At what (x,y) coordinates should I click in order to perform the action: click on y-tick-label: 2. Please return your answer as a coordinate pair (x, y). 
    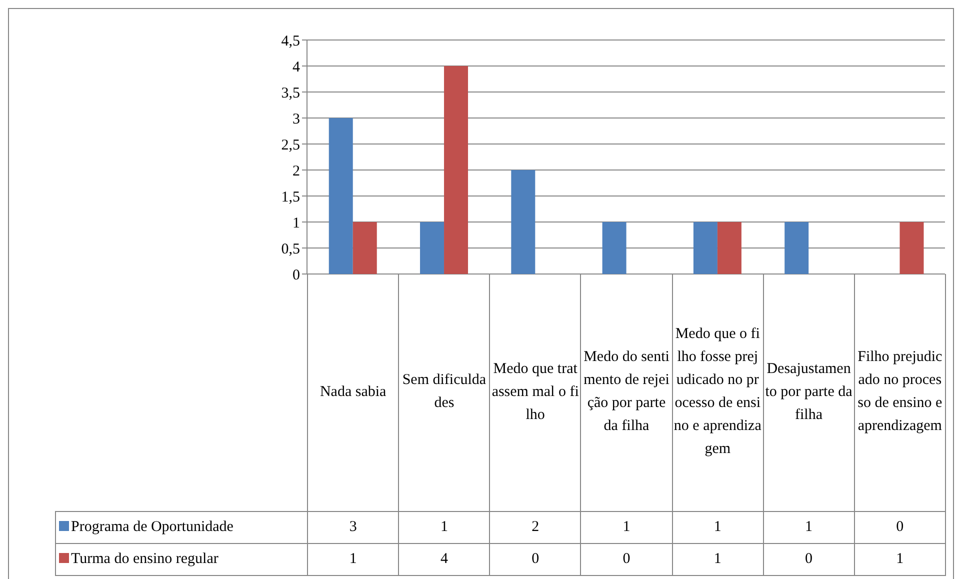
    Looking at the image, I should click on (296, 171).